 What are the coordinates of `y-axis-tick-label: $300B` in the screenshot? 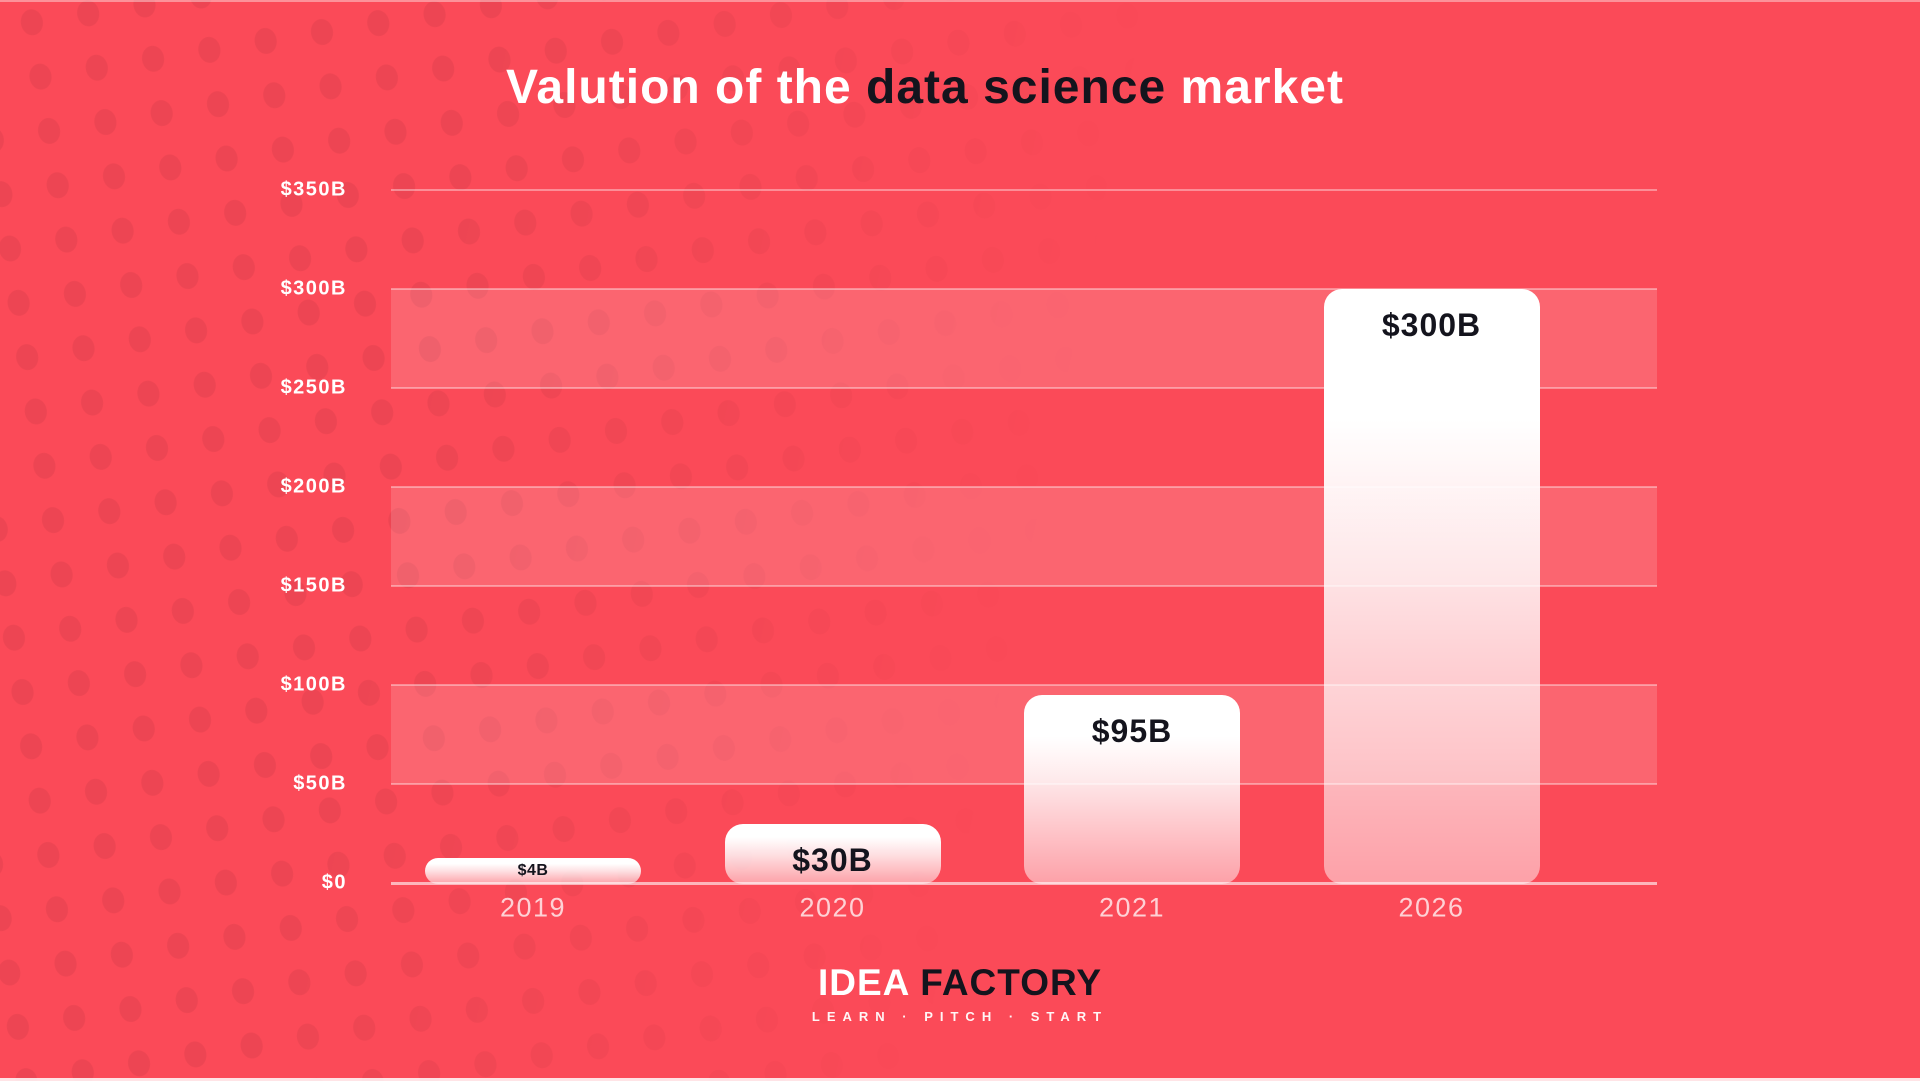 It's located at (313, 288).